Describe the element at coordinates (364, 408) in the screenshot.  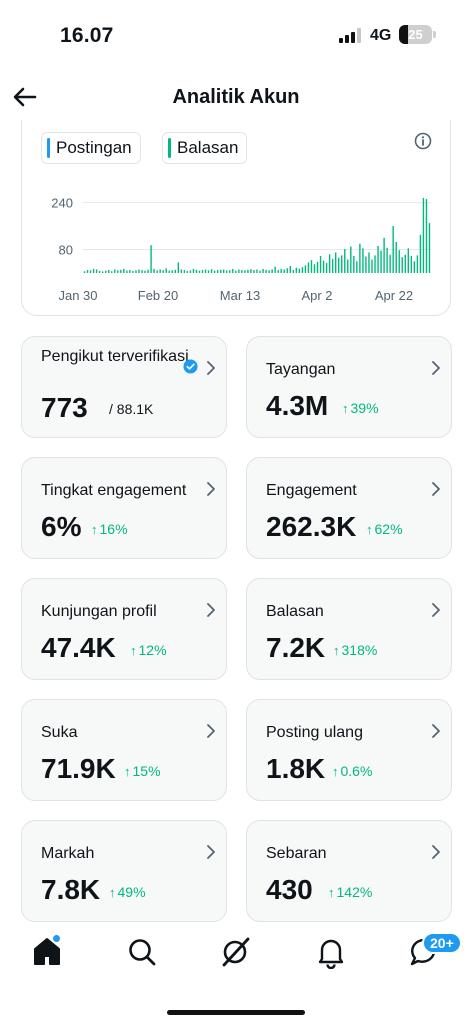
I see `metric-delta-value: 39%` at that location.